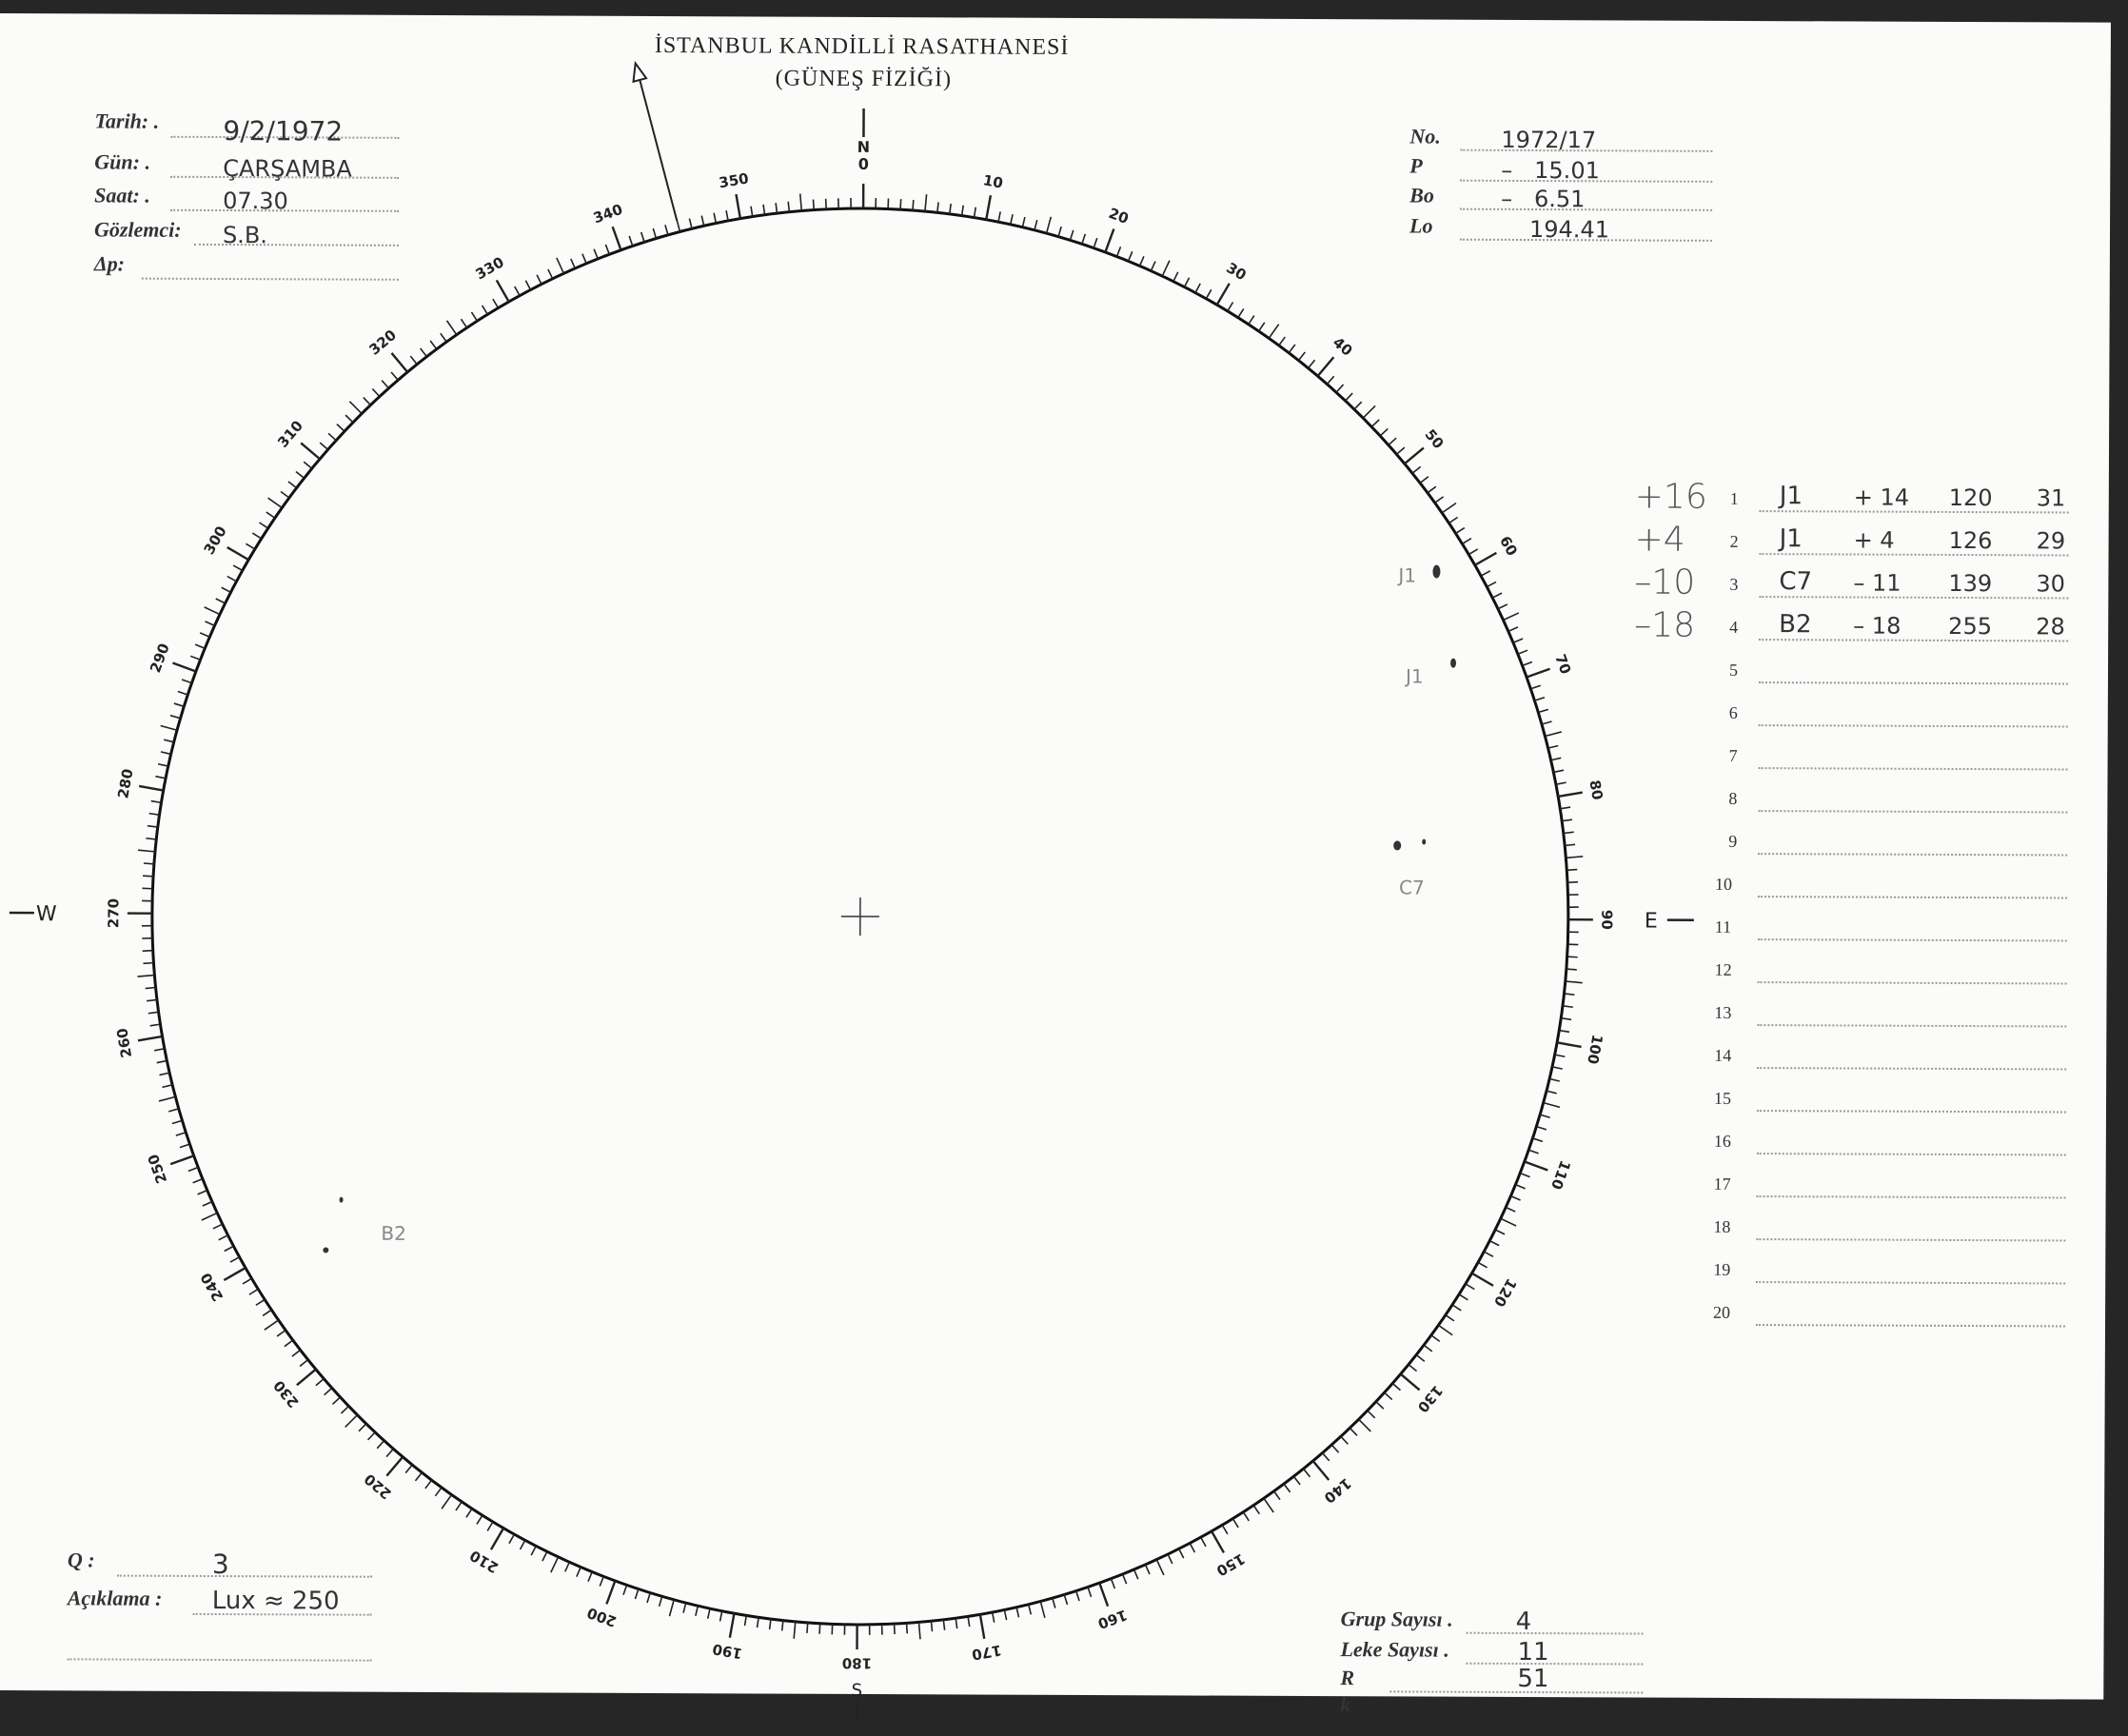  What do you see at coordinates (1733, 671) in the screenshot?
I see `row-number: 5` at bounding box center [1733, 671].